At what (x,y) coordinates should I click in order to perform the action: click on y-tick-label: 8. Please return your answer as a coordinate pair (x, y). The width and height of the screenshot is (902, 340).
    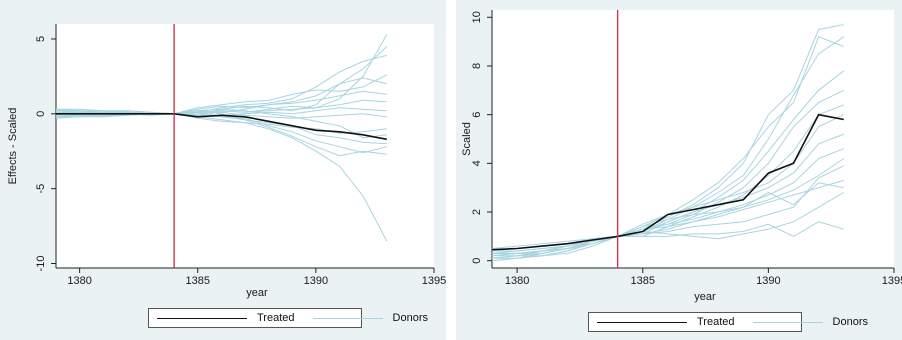
    Looking at the image, I should click on (477, 66).